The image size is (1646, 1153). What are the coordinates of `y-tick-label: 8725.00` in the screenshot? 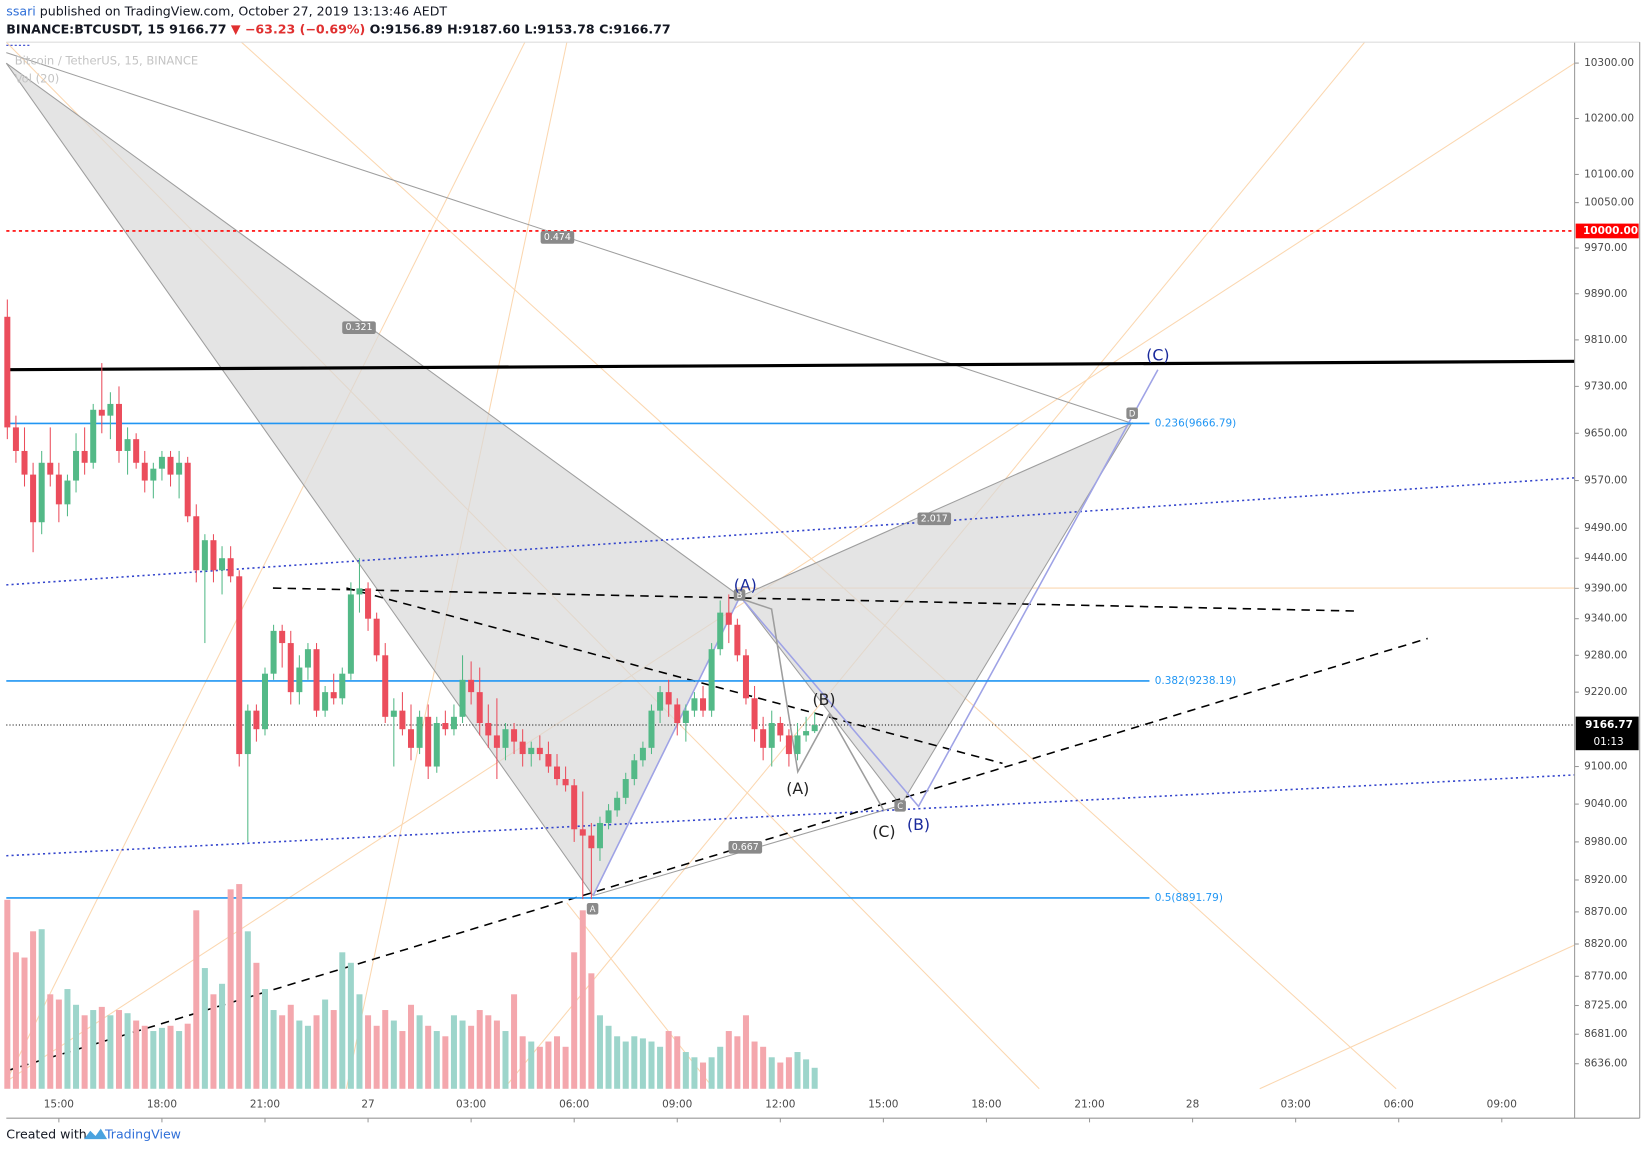 It's located at (1605, 1006).